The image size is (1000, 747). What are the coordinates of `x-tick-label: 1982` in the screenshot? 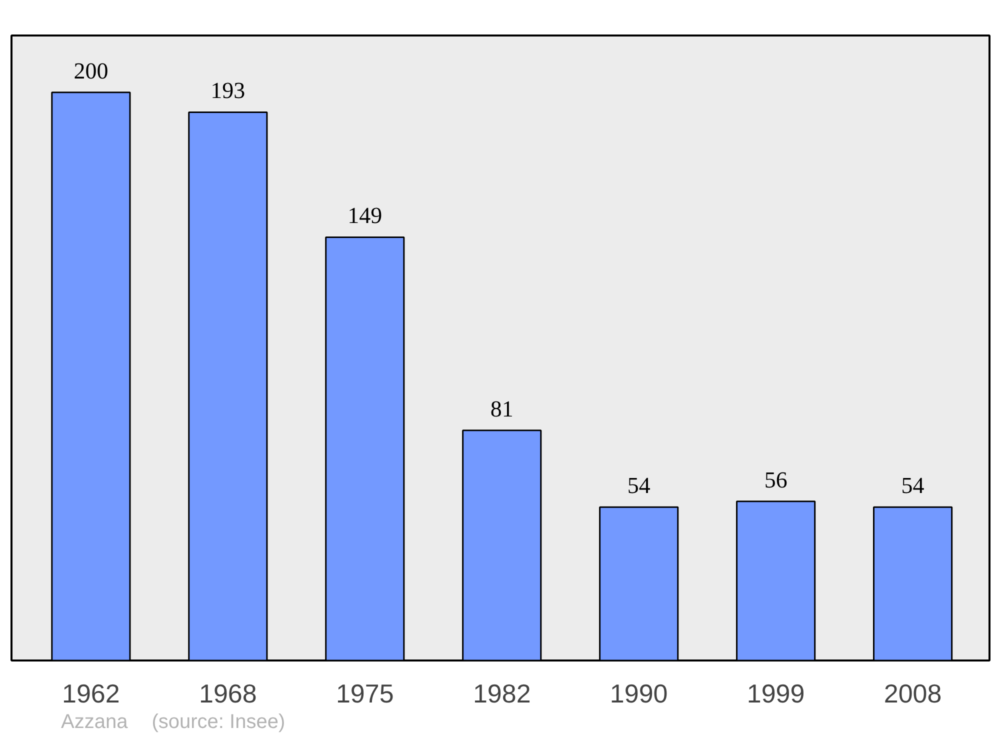 It's located at (501, 693).